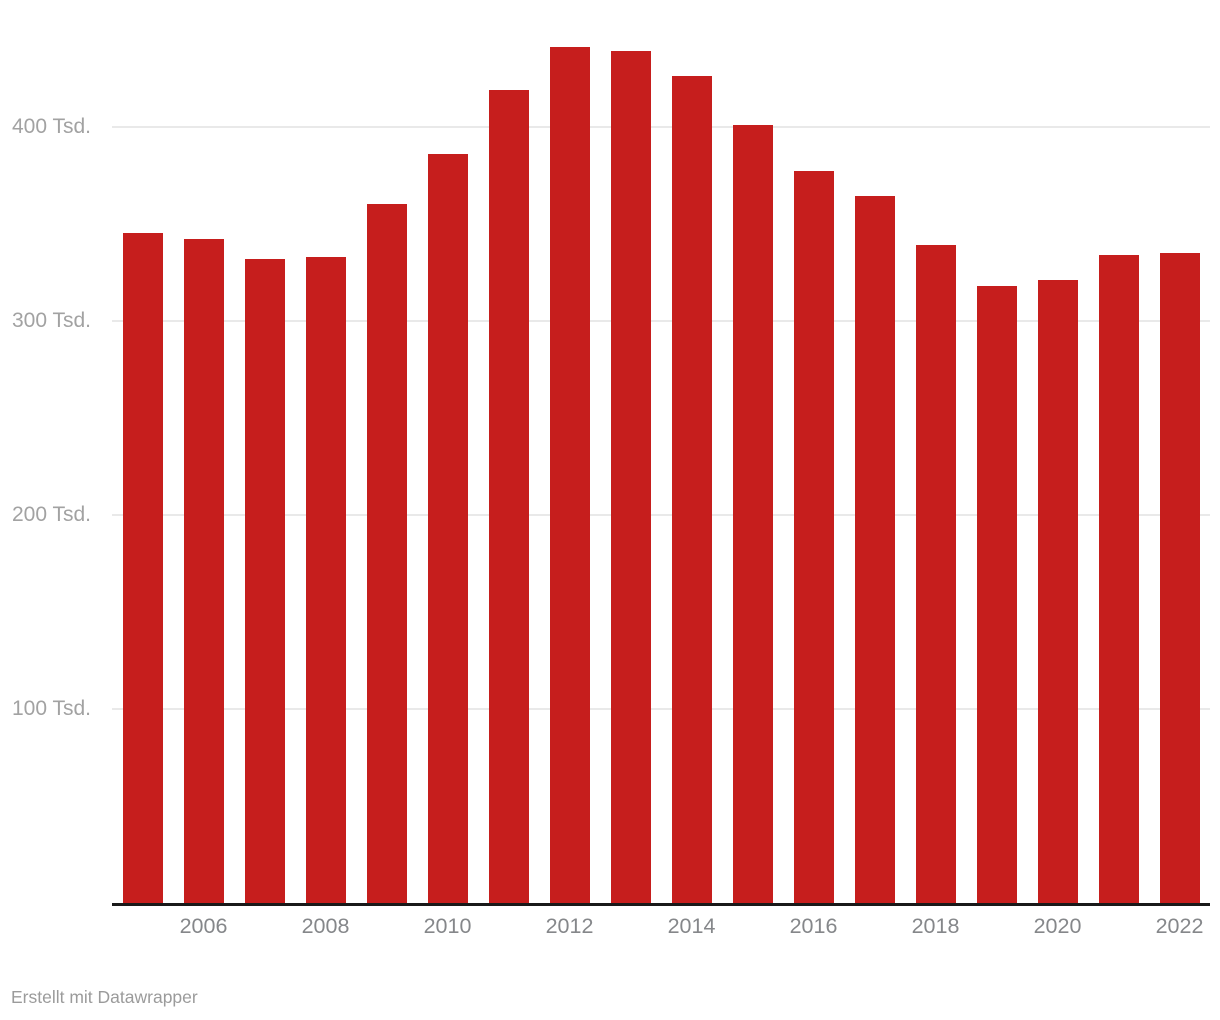  Describe the element at coordinates (1057, 591) in the screenshot. I see `bar-2020` at that location.